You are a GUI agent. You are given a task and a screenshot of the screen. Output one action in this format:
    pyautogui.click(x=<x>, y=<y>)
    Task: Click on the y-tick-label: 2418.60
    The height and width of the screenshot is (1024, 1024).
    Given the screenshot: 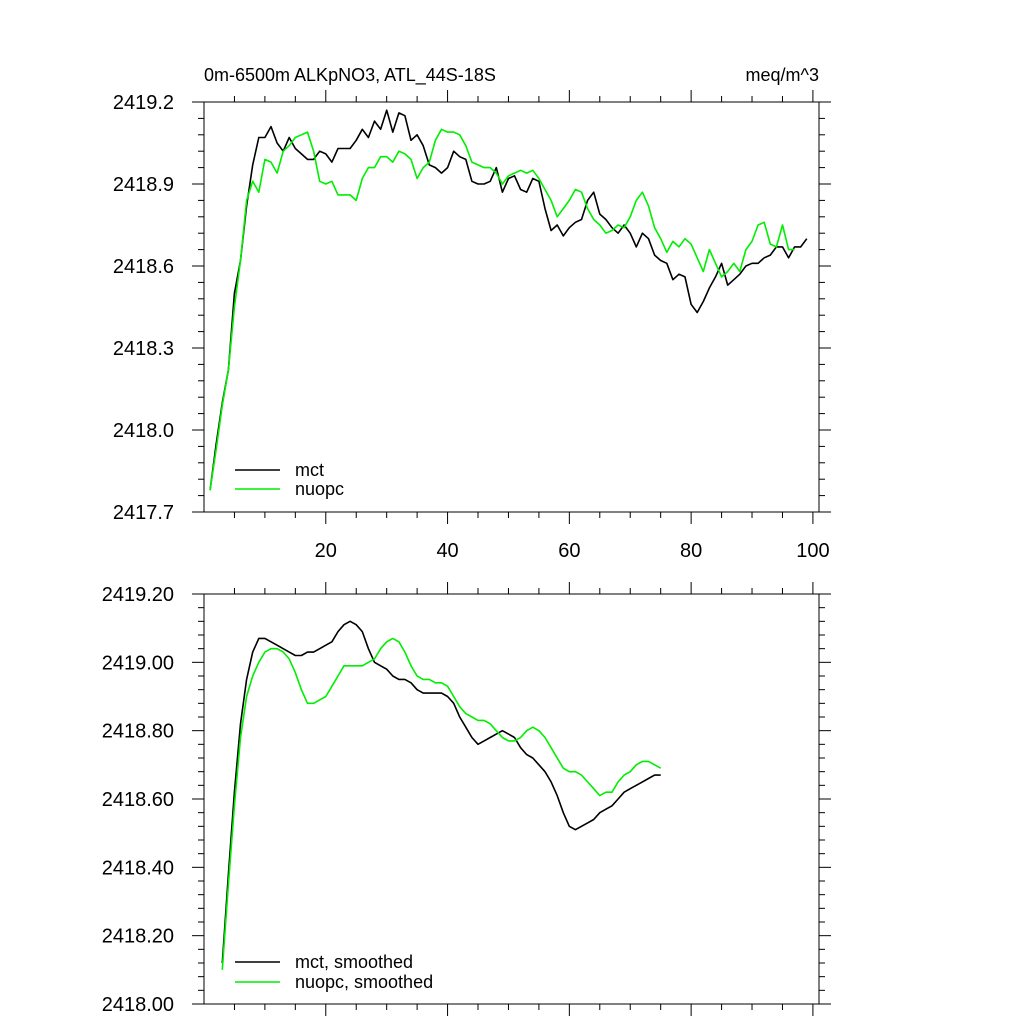 What is the action you would take?
    pyautogui.click(x=138, y=800)
    